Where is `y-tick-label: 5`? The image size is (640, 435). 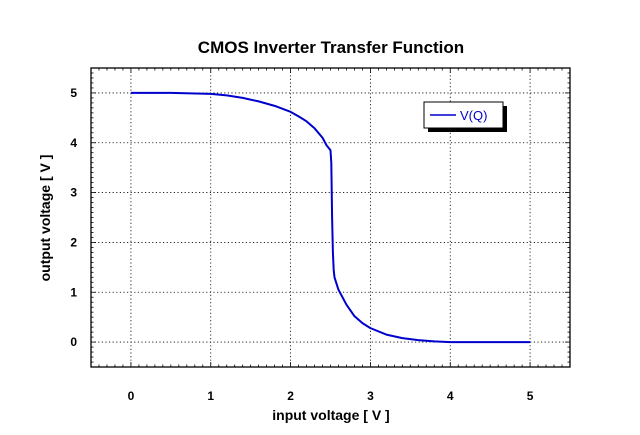
y-tick-label: 5 is located at coordinates (73, 93).